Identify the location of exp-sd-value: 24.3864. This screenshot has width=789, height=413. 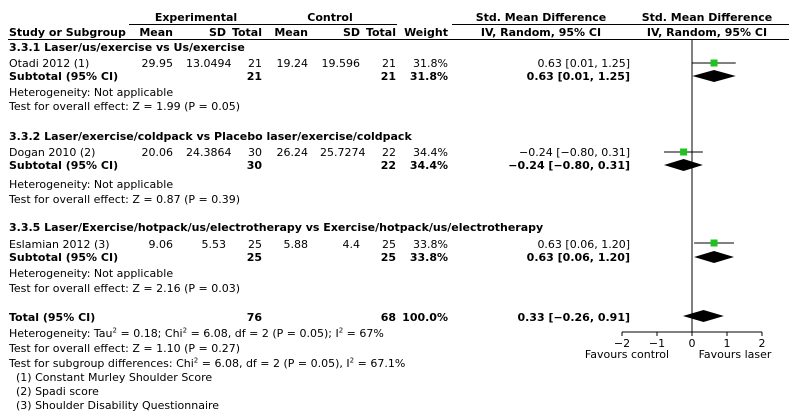
(209, 152).